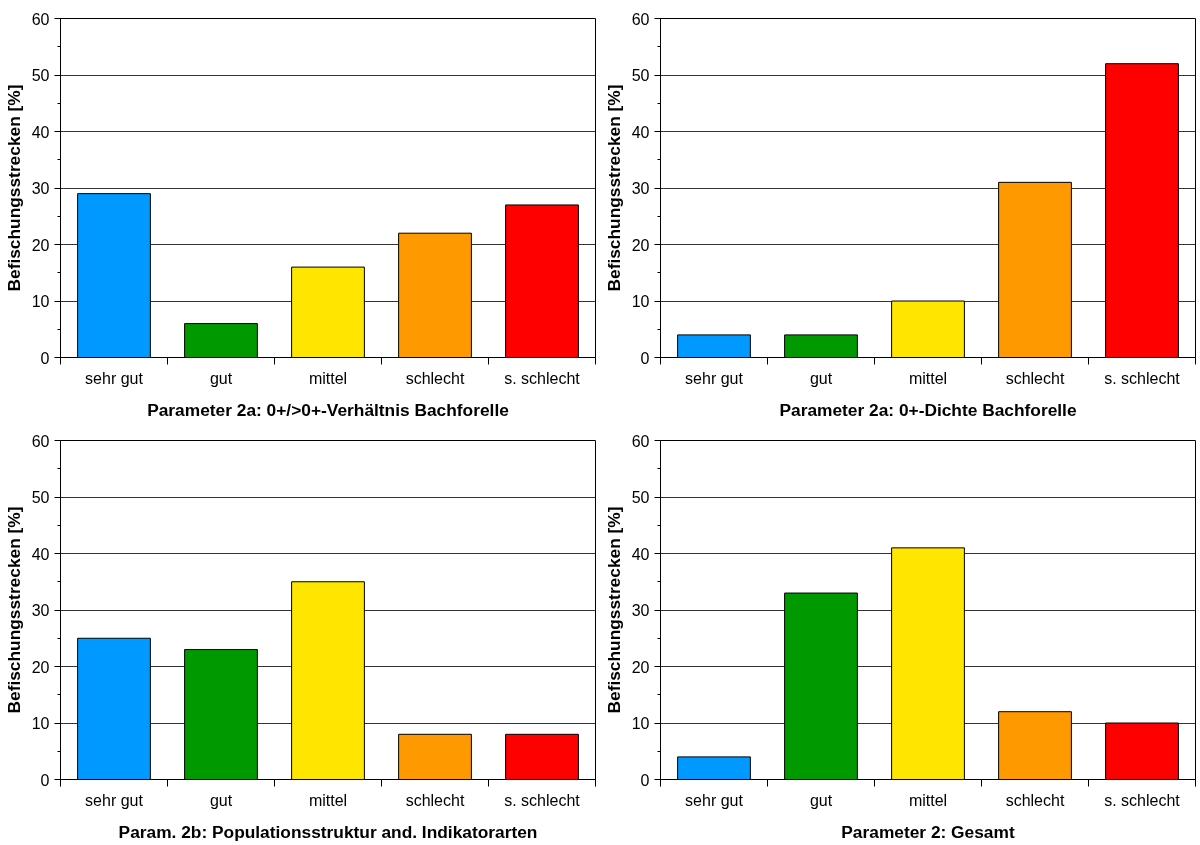 This screenshot has width=1200, height=845. Describe the element at coordinates (928, 831) in the screenshot. I see `x-axis-title: Parameter 2: Gesamt` at that location.